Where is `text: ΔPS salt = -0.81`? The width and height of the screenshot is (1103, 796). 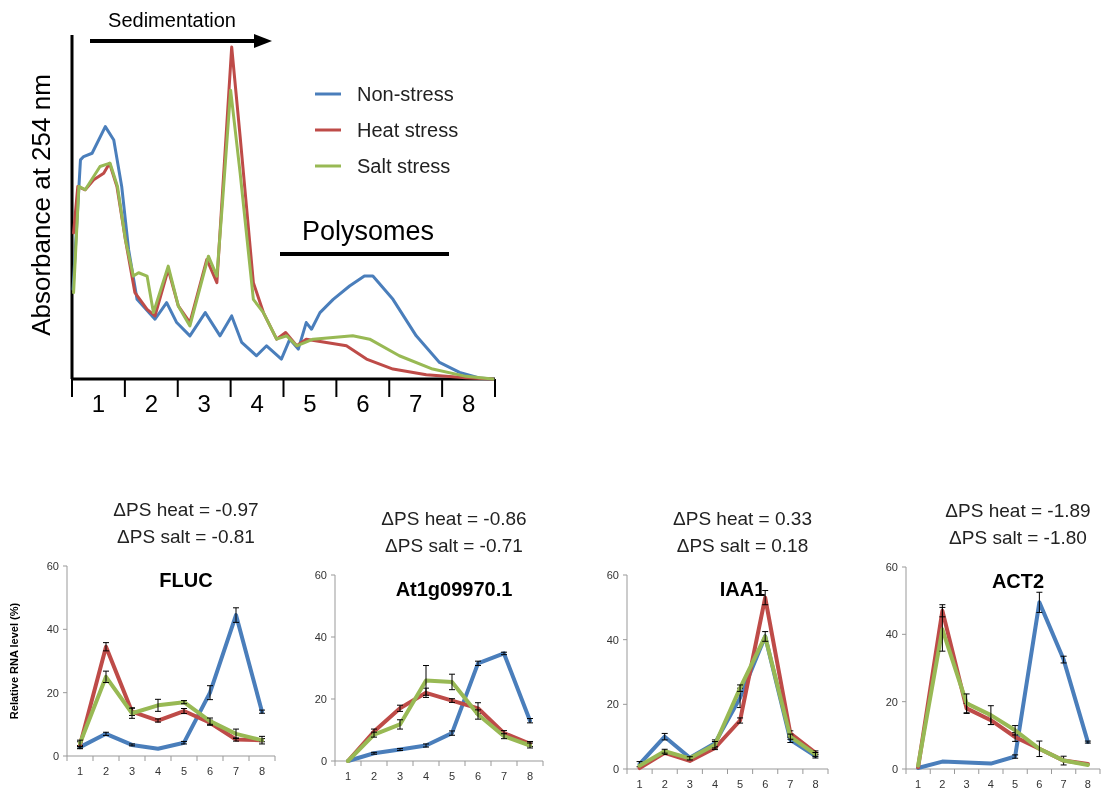 text: ΔPS salt = -0.81 is located at coordinates (186, 536).